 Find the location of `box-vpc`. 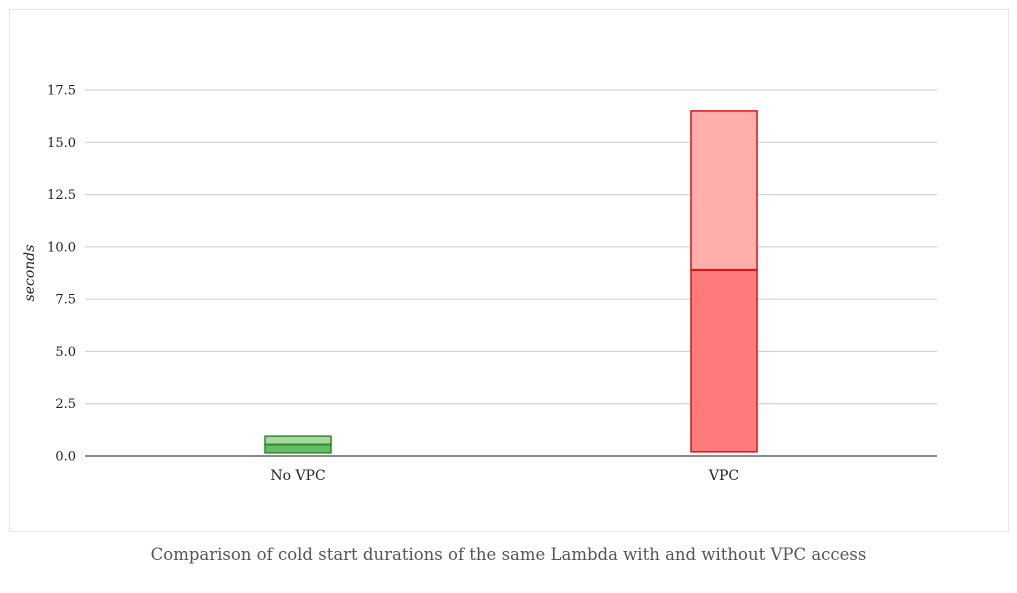

box-vpc is located at coordinates (724, 281).